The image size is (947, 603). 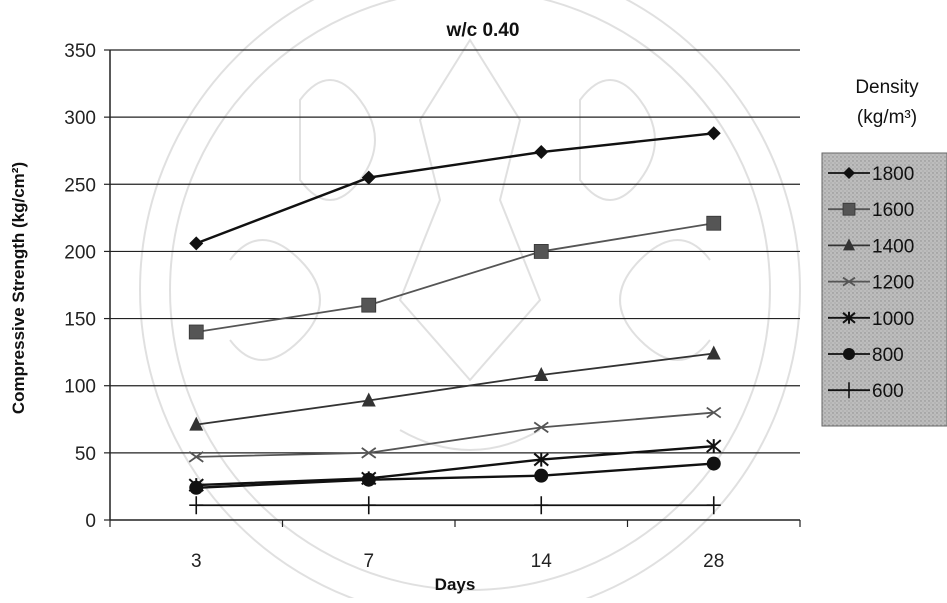 I want to click on legend-label: 1800, so click(x=893, y=174).